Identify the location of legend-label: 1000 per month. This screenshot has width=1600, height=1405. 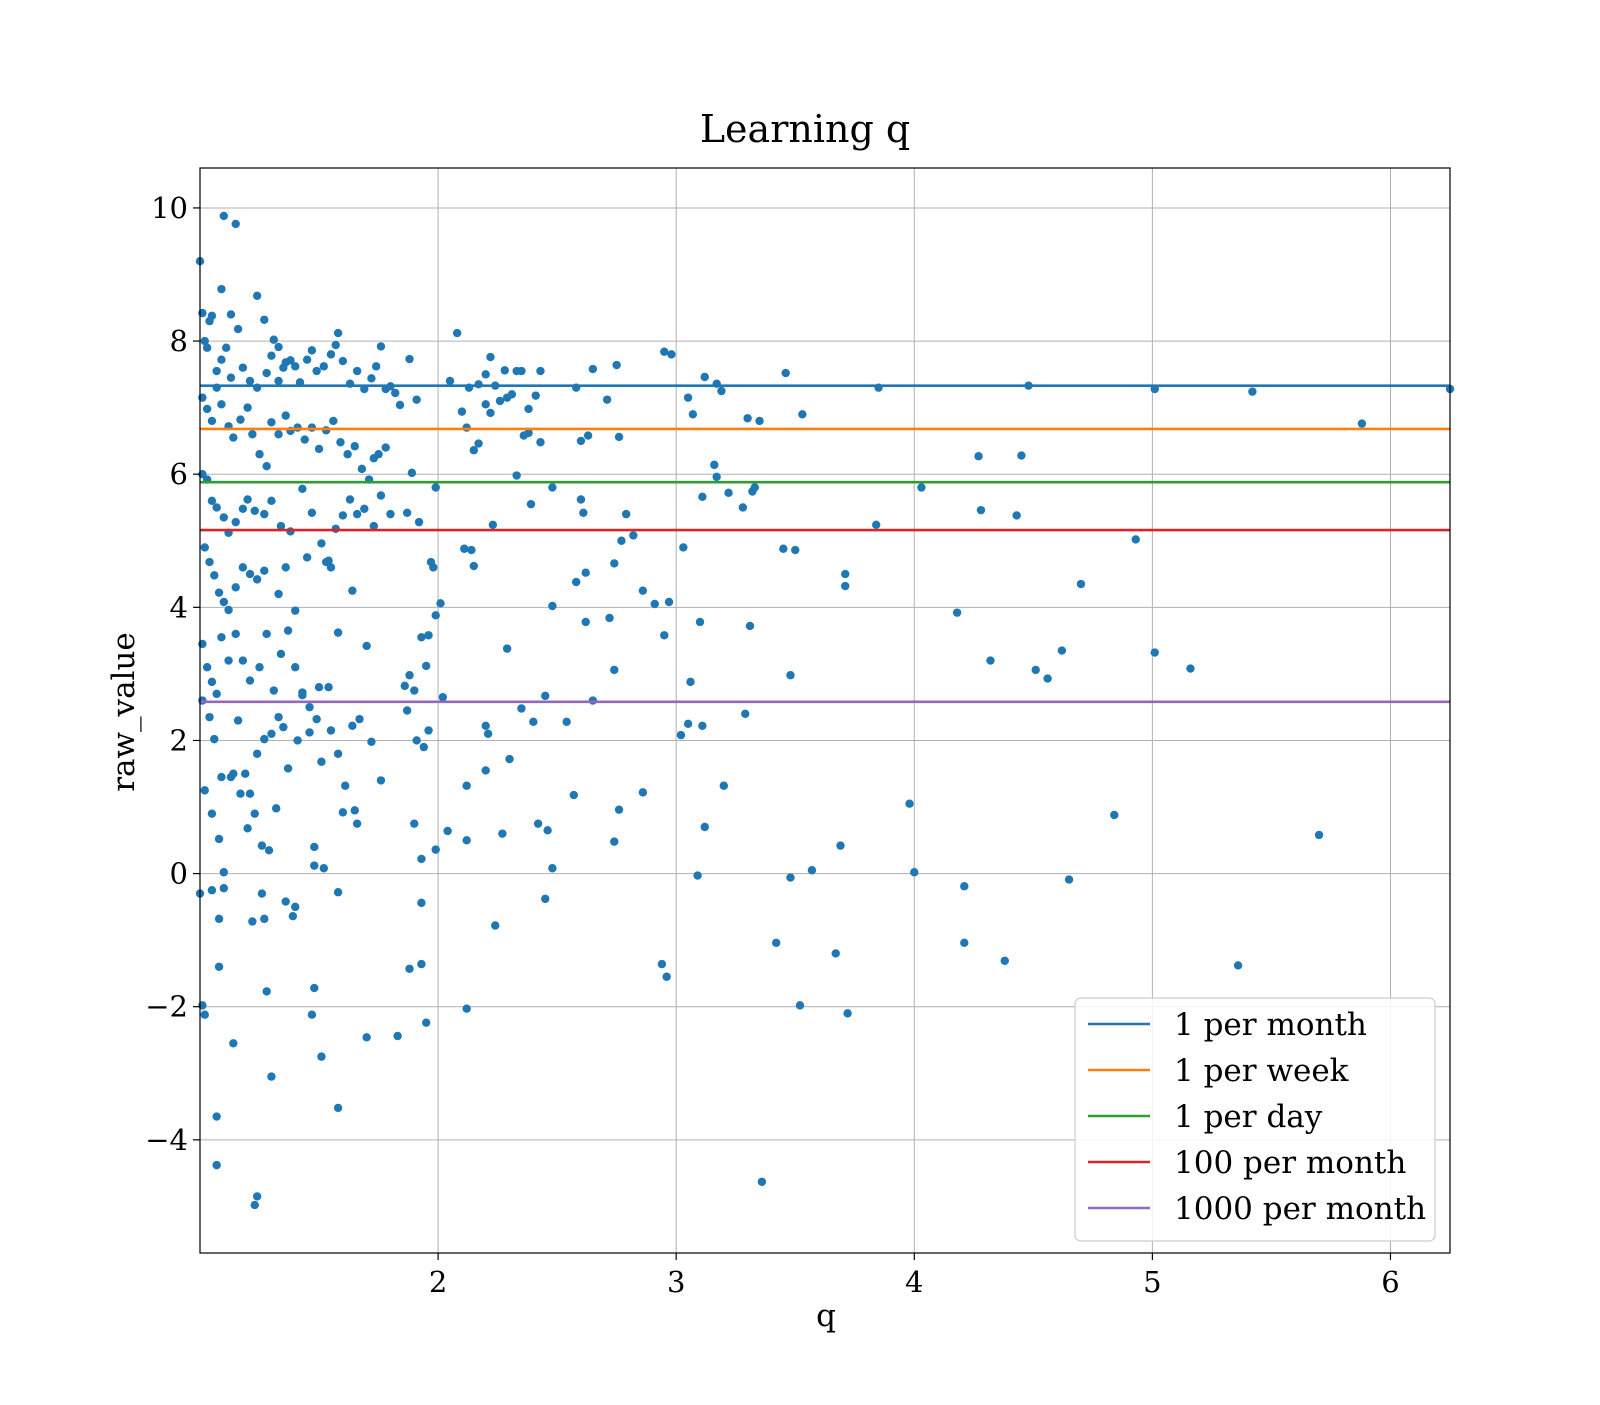
(1300, 1209).